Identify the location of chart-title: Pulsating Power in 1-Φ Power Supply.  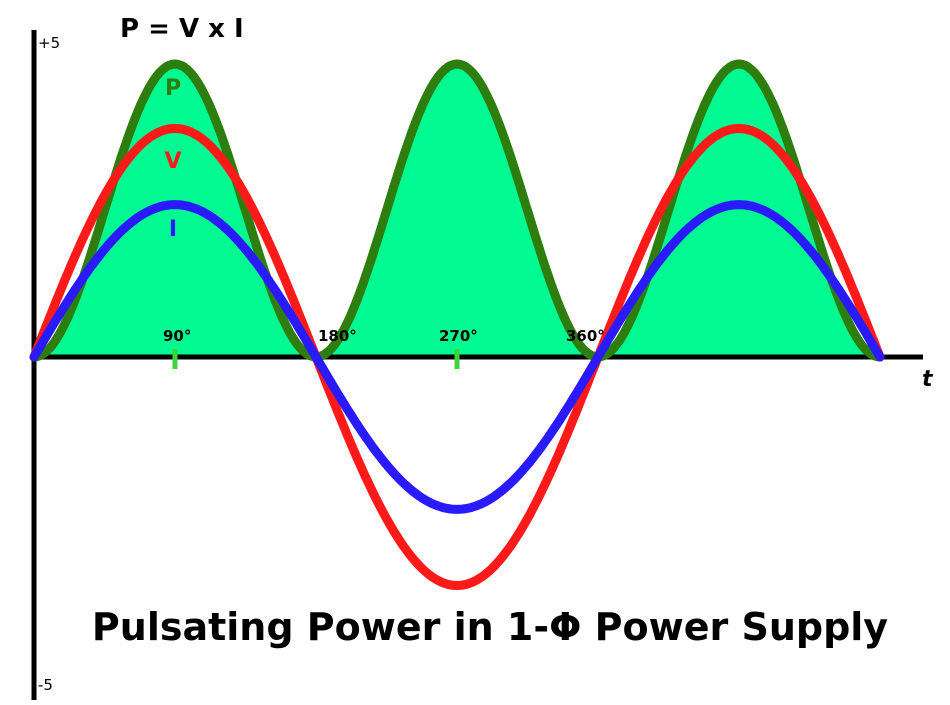
(490, 627).